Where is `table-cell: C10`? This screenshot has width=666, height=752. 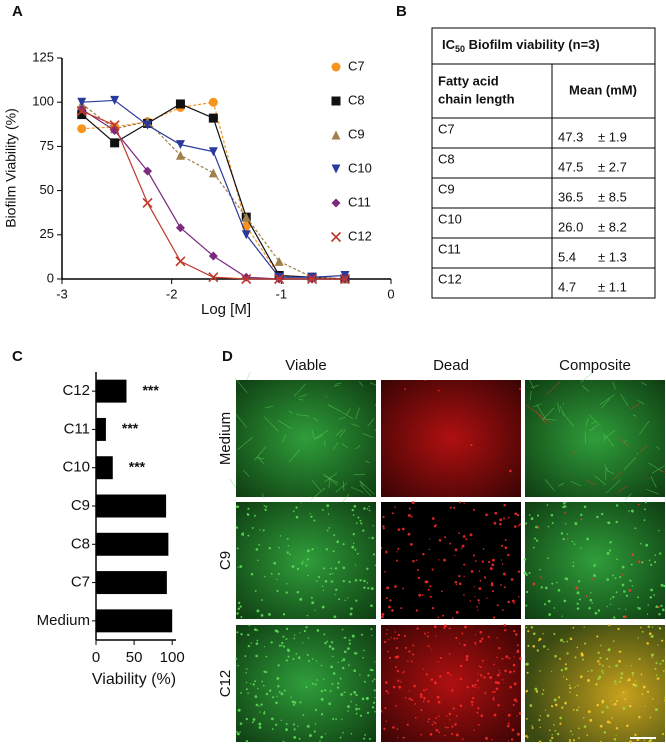 table-cell: C10 is located at coordinates (450, 218).